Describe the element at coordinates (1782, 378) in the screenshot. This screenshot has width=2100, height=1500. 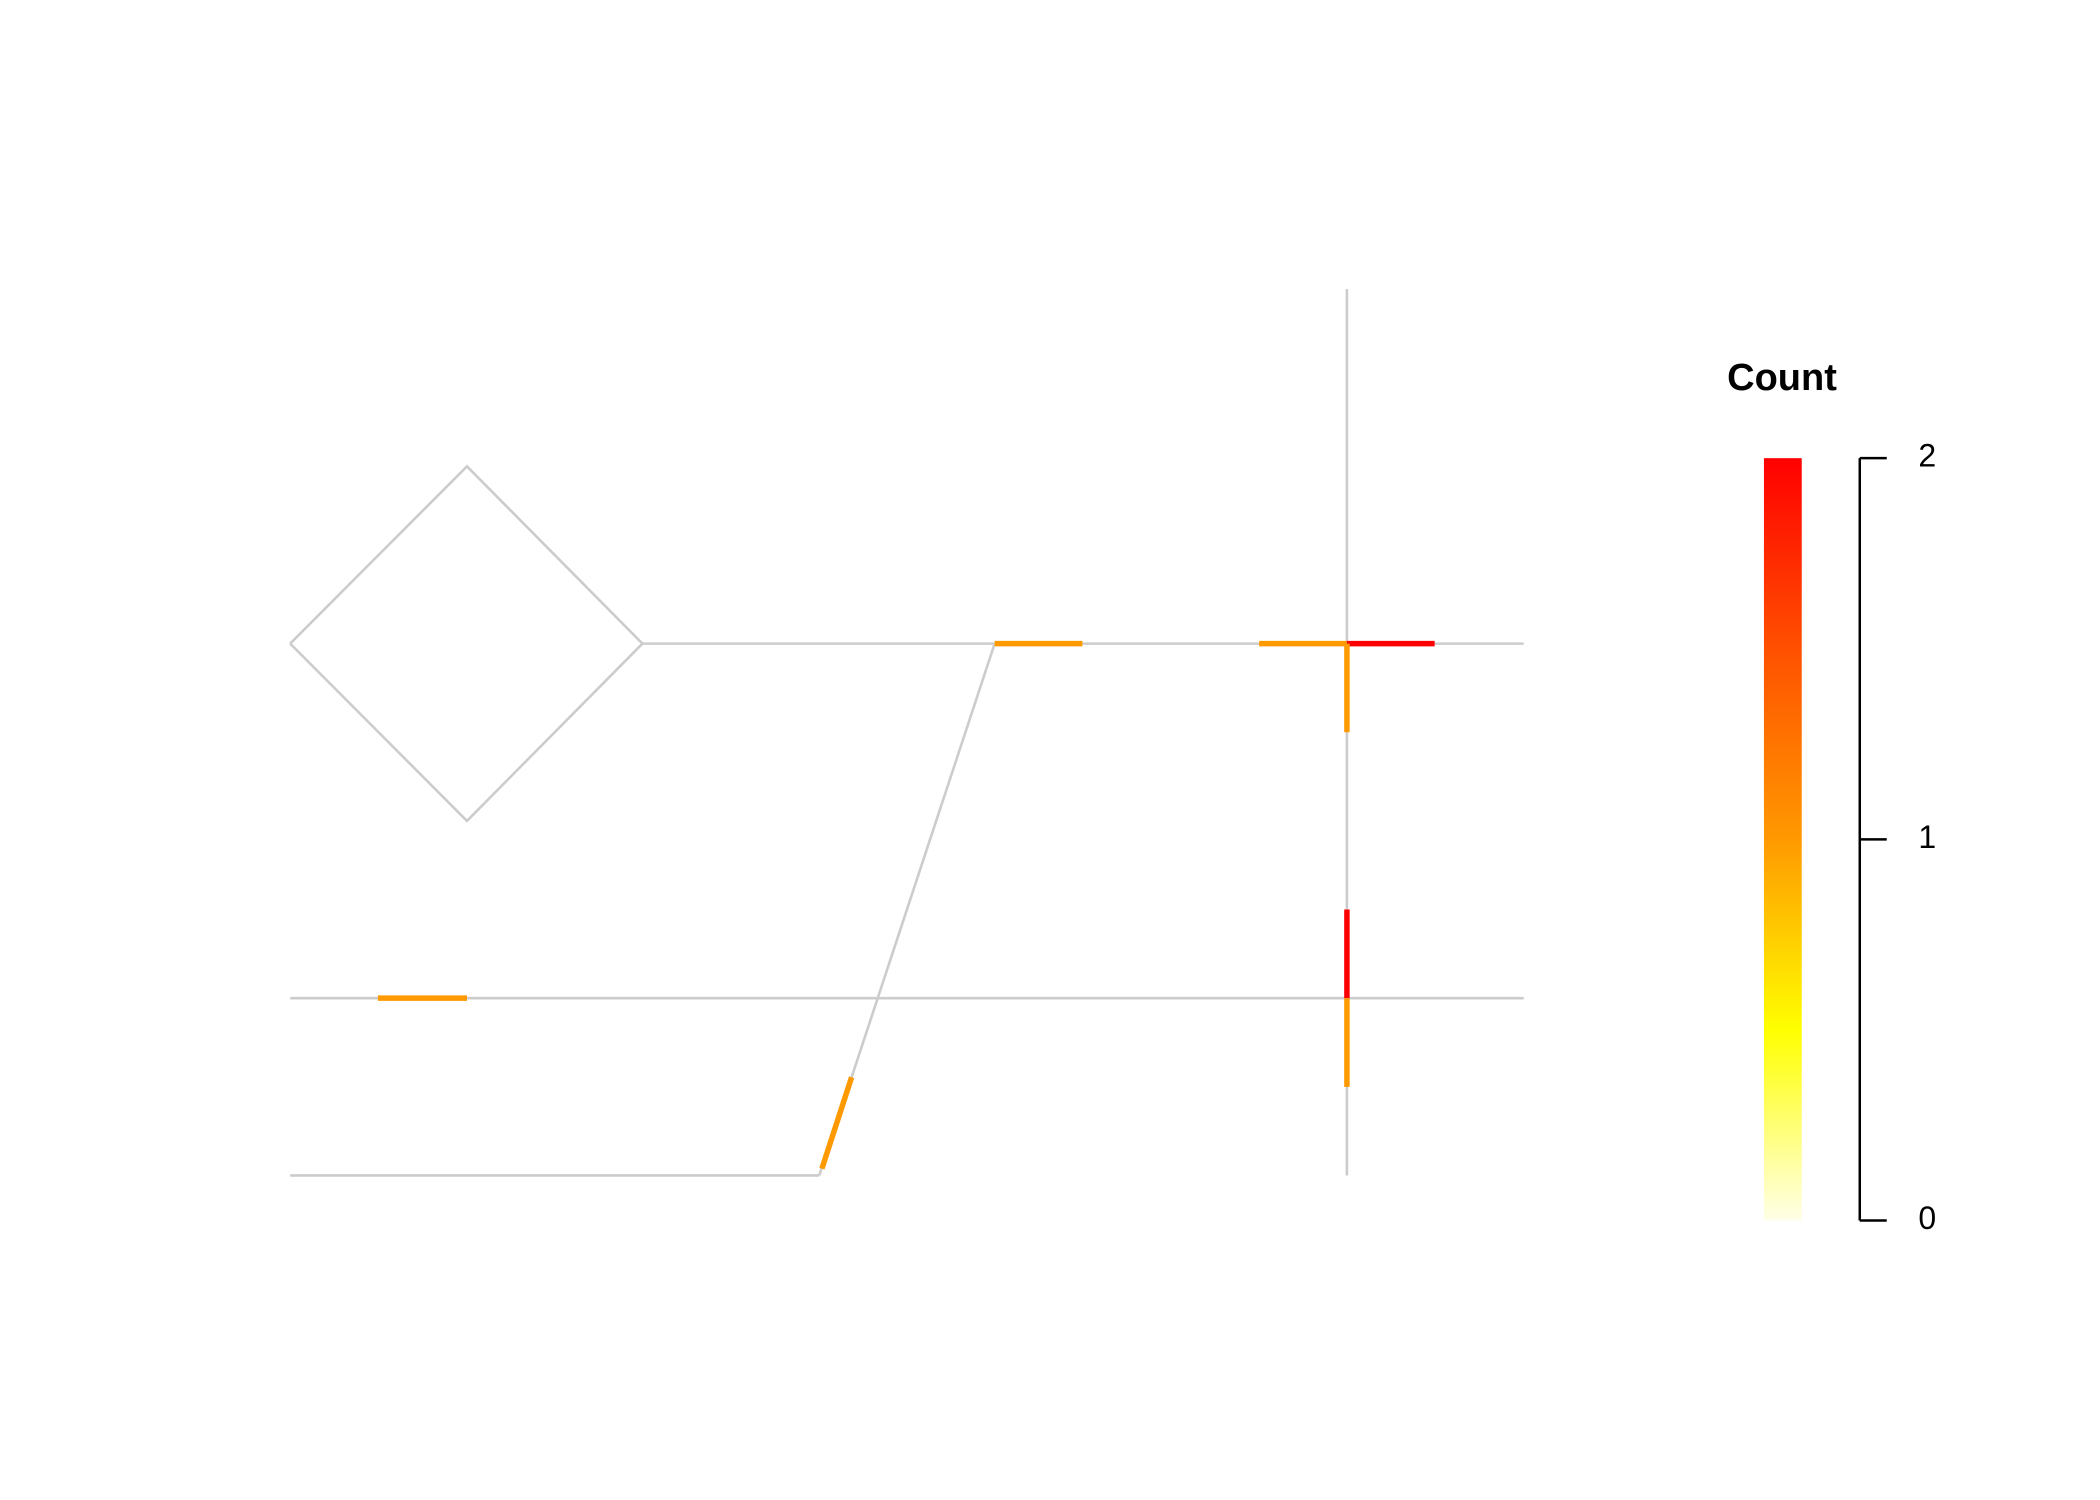
I see `legend-title: Count` at that location.